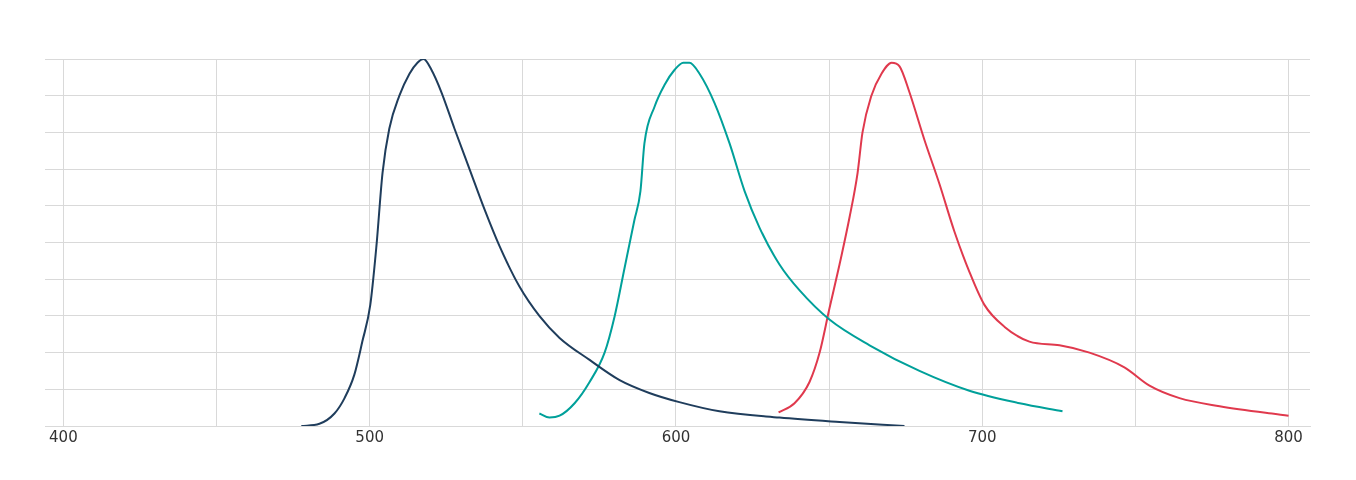 The width and height of the screenshot is (1356, 480). I want to click on x-tick-label: 500, so click(369, 436).